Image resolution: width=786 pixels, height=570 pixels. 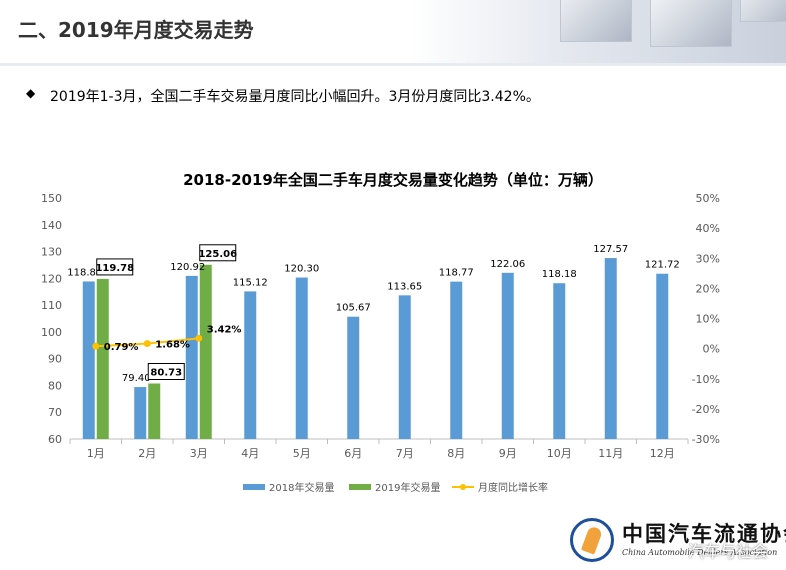 What do you see at coordinates (700, 552) in the screenshot?
I see `logo-name-en: China Automobile Dealers Association` at bounding box center [700, 552].